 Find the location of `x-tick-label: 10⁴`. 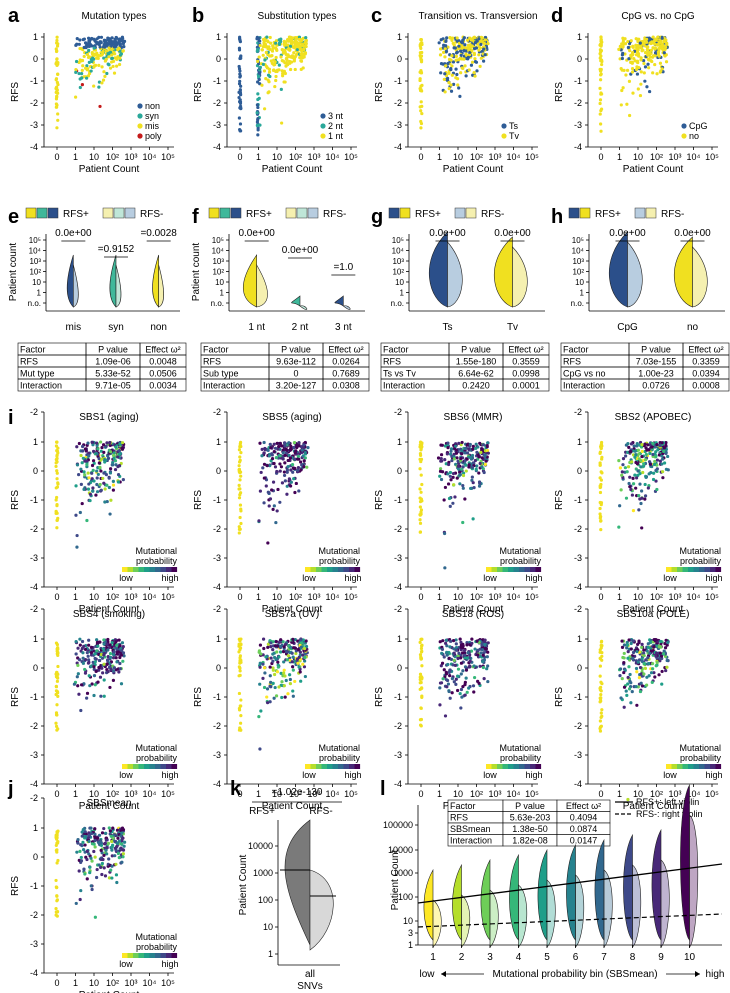

x-tick-label: 10⁴ is located at coordinates (694, 794).